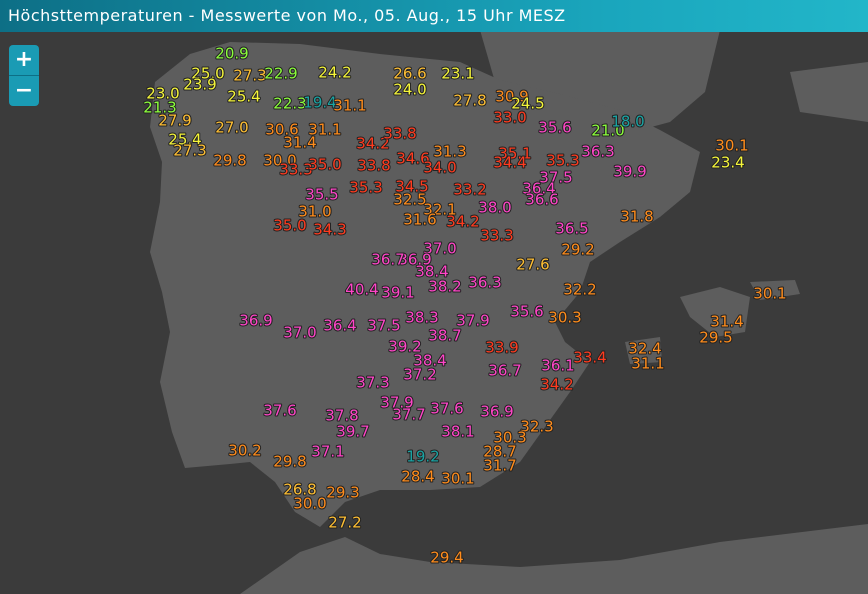 The image size is (868, 594). What do you see at coordinates (344, 523) in the screenshot?
I see `temperature-reading: 27.2` at bounding box center [344, 523].